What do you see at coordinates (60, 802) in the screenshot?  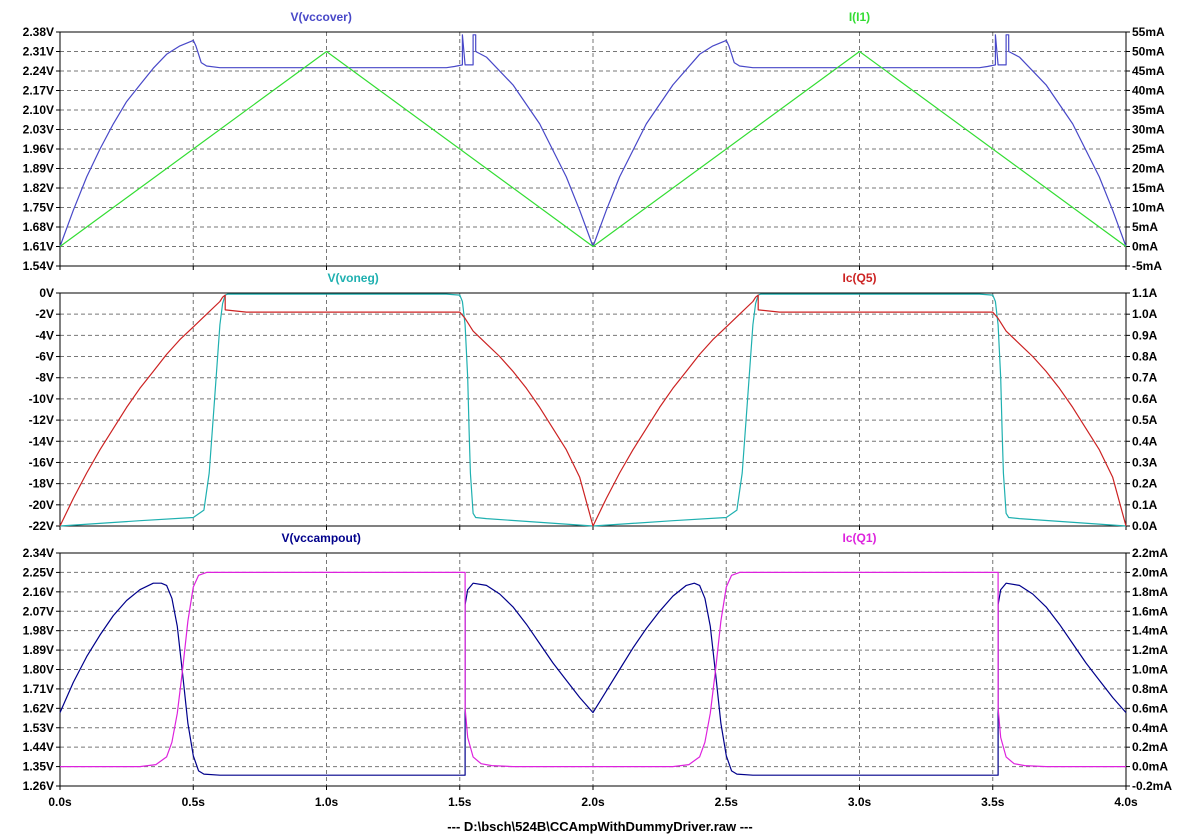 I see `x-tick-label: 0.0s` at bounding box center [60, 802].